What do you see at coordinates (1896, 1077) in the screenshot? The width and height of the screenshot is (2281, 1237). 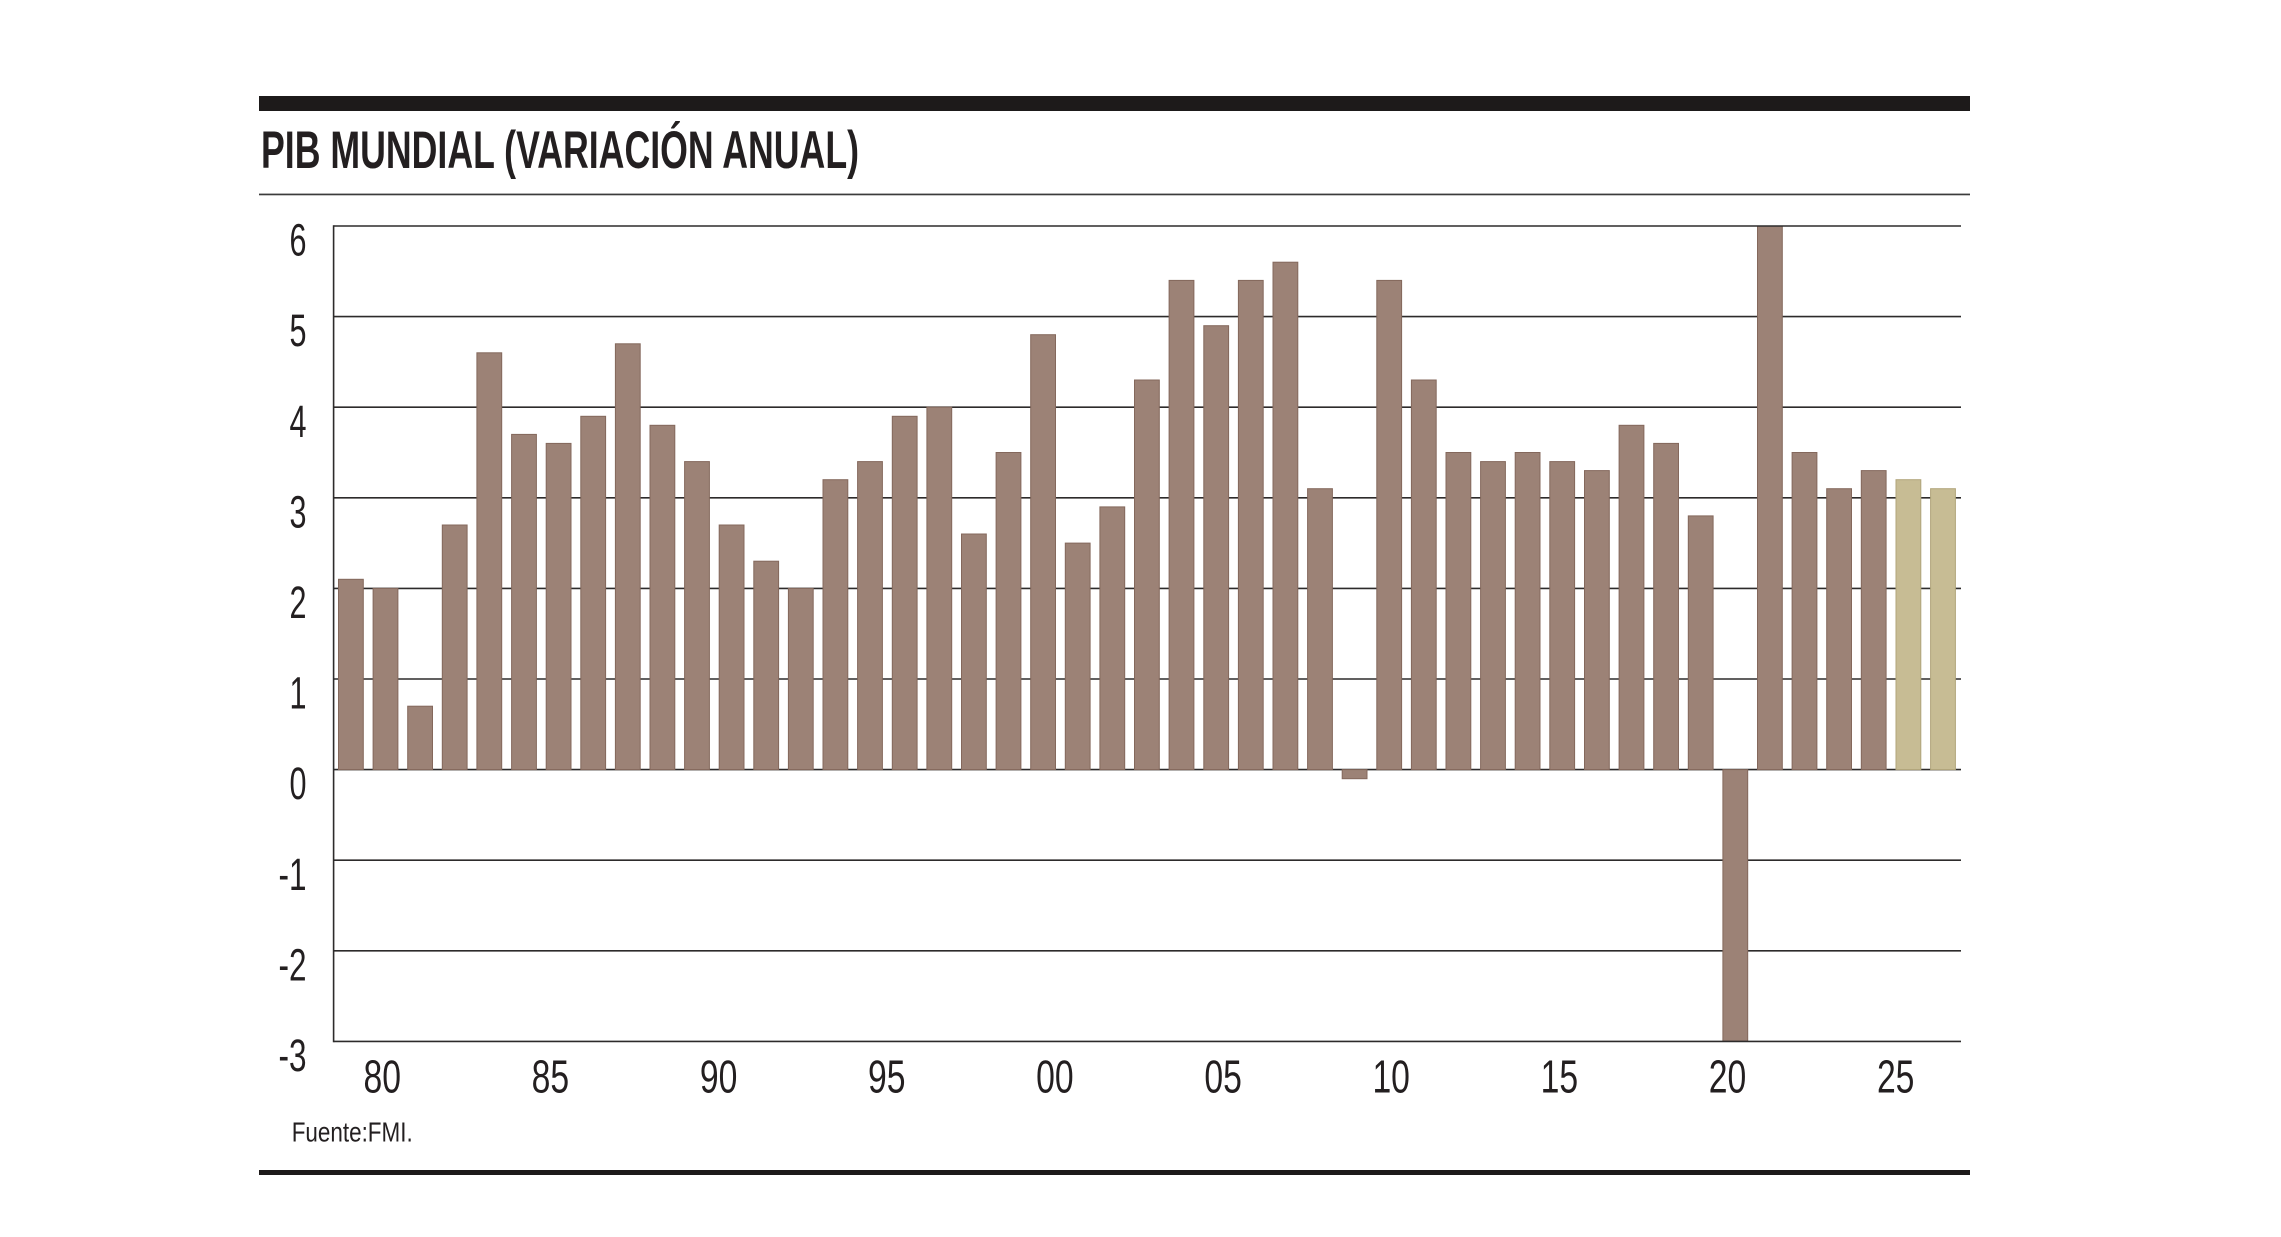 I see `svg-text: 25` at bounding box center [1896, 1077].